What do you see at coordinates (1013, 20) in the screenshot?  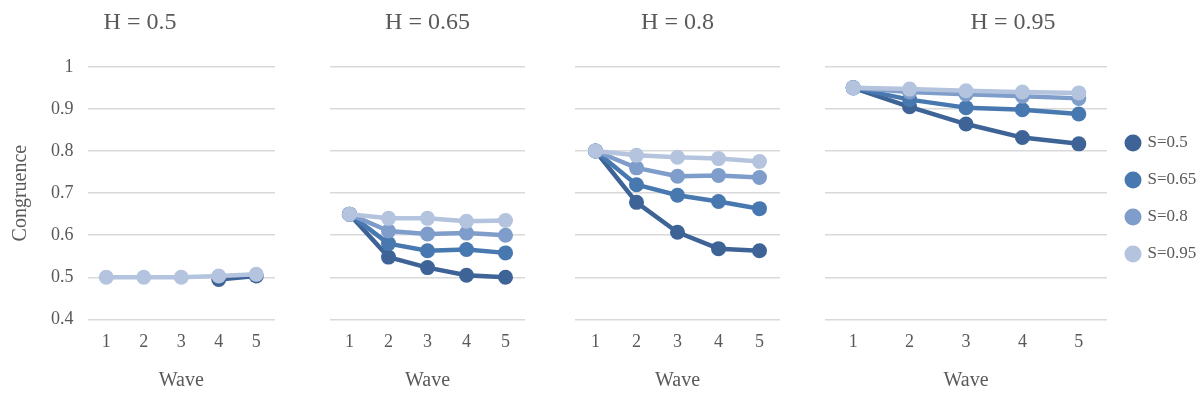 I see `chart-title: H = 0.95` at bounding box center [1013, 20].